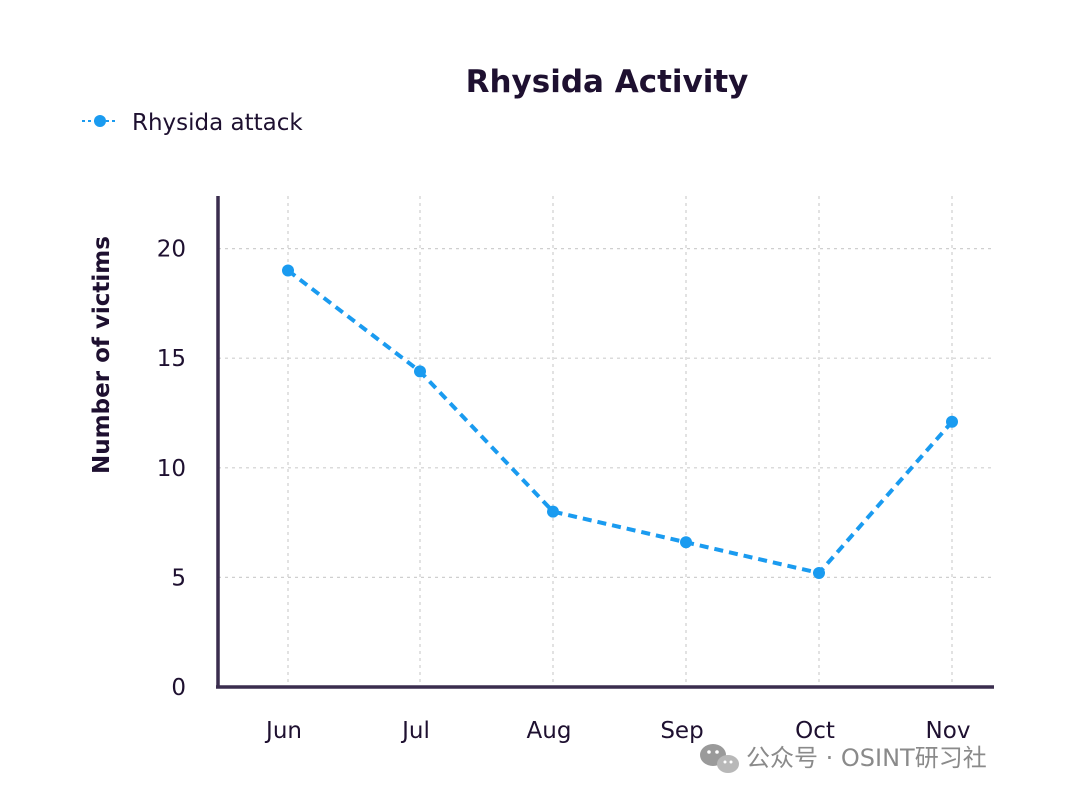 The height and width of the screenshot is (801, 1080). I want to click on x-tick-label-jul: Jul, so click(415, 731).